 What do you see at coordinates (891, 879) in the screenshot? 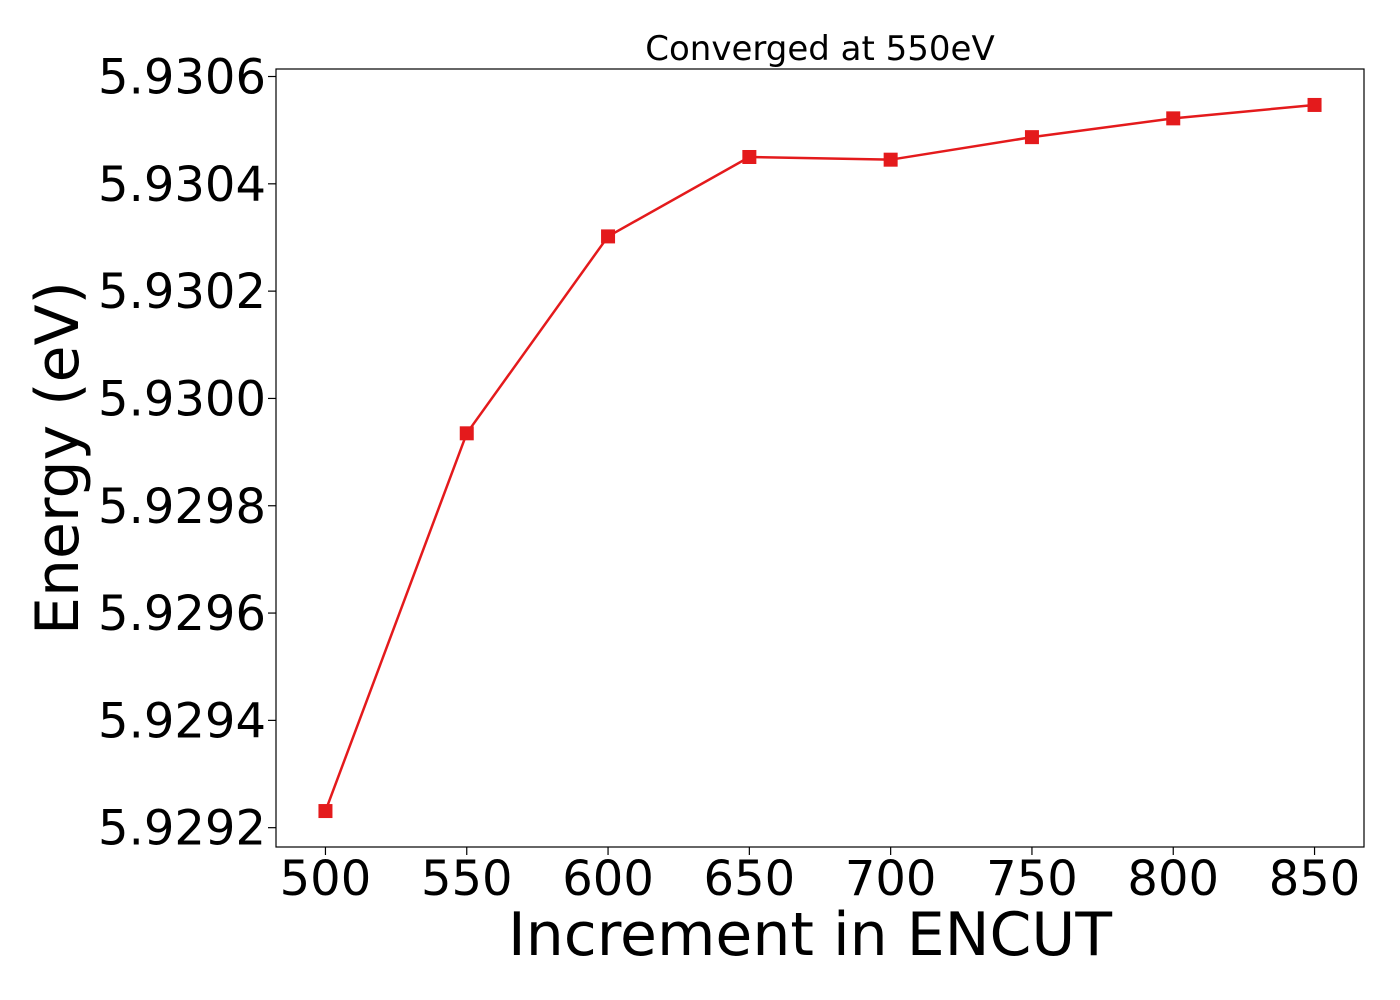
I see `x-tick-label: 700` at bounding box center [891, 879].